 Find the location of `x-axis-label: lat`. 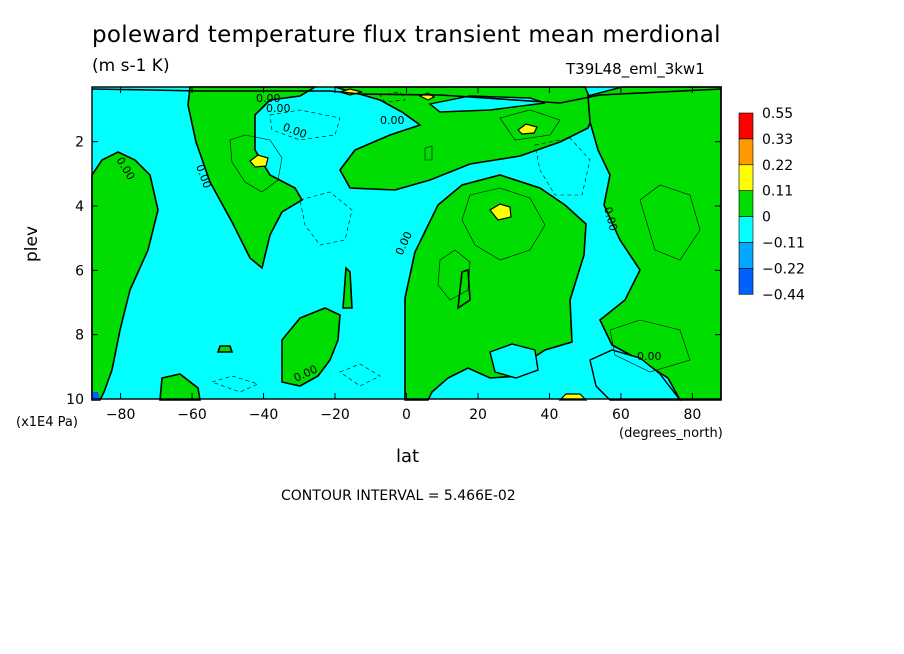

x-axis-label: lat is located at coordinates (408, 456).